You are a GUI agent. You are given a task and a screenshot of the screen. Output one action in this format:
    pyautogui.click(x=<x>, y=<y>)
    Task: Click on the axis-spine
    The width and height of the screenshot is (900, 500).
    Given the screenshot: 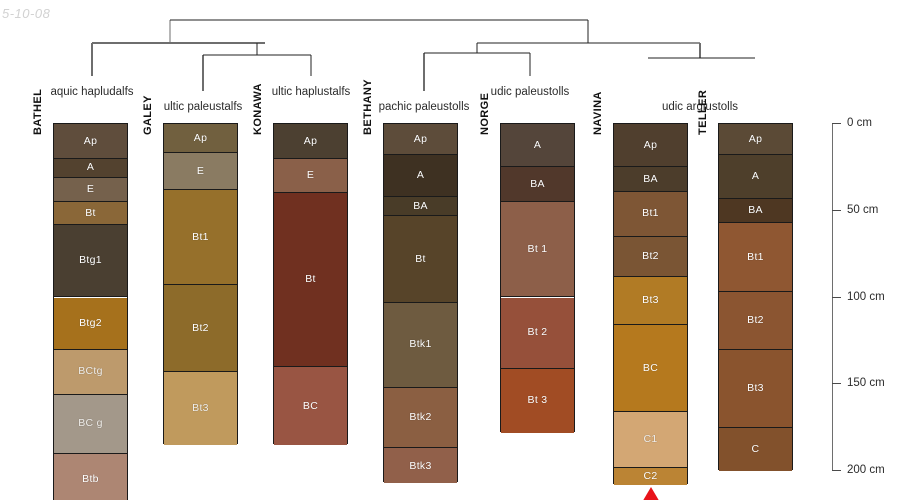 What is the action you would take?
    pyautogui.click(x=832, y=296)
    